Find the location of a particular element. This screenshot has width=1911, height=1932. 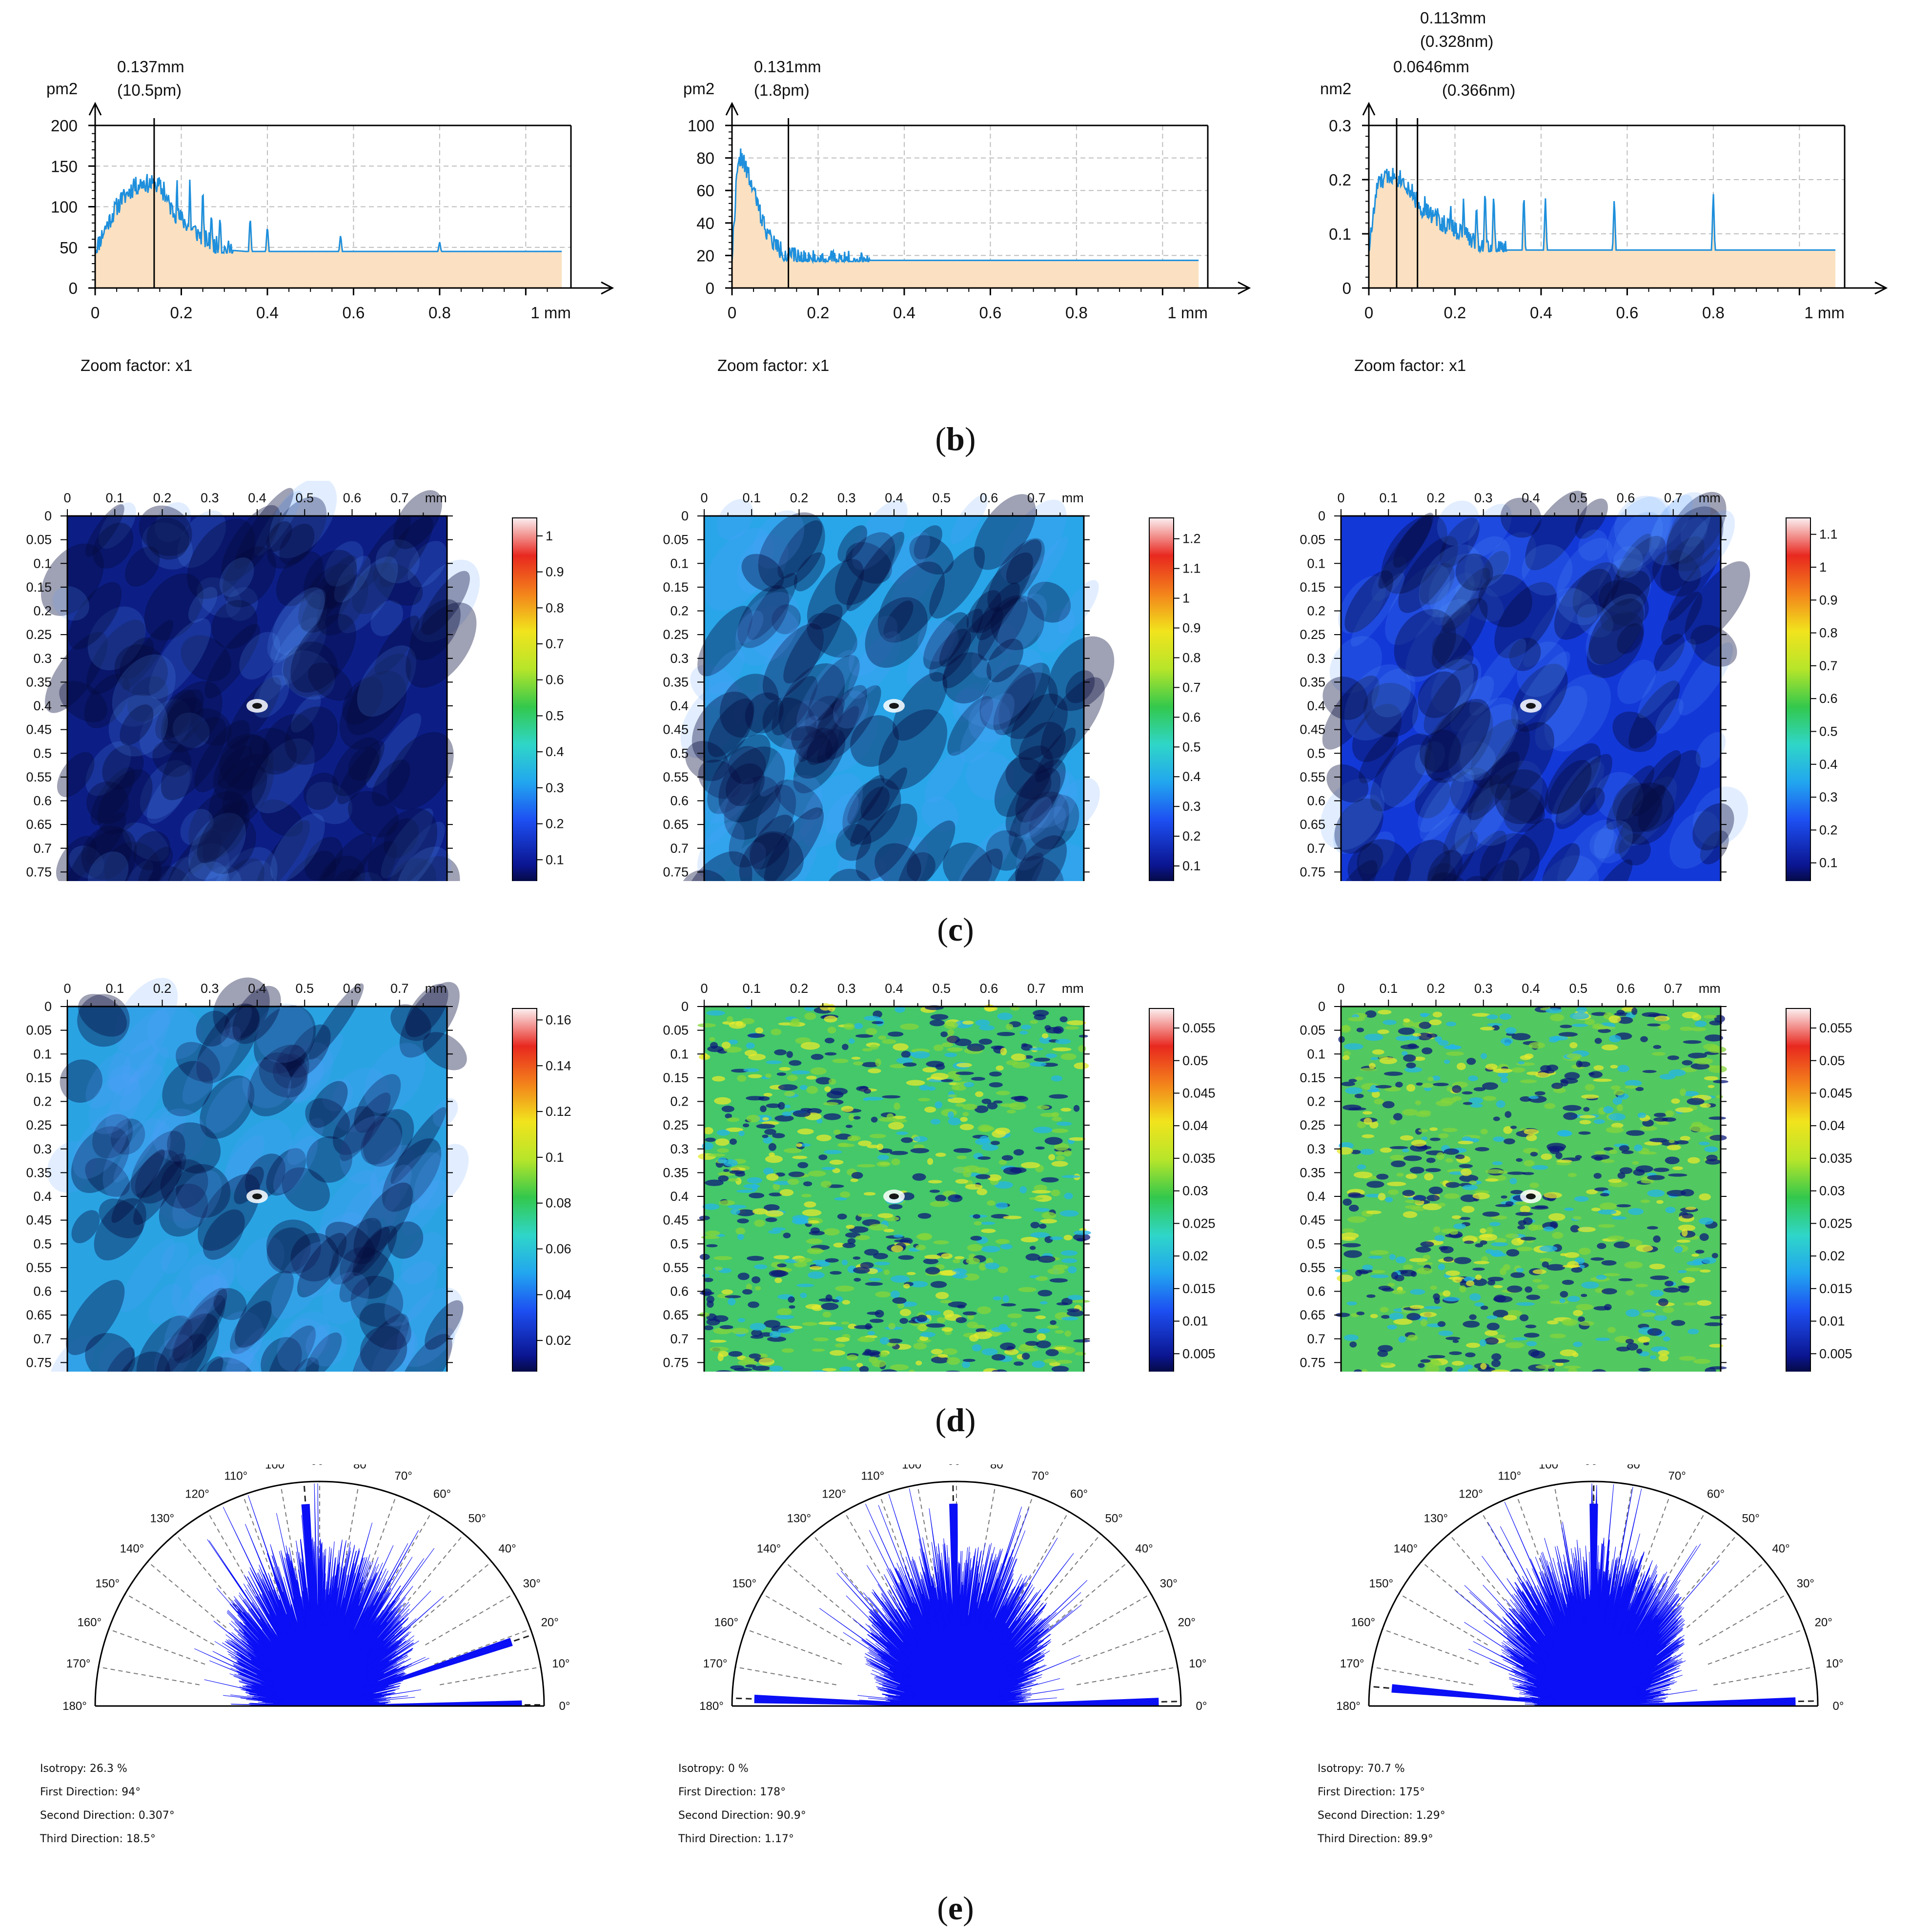

x-axis-arrow is located at coordinates (1881, 288).